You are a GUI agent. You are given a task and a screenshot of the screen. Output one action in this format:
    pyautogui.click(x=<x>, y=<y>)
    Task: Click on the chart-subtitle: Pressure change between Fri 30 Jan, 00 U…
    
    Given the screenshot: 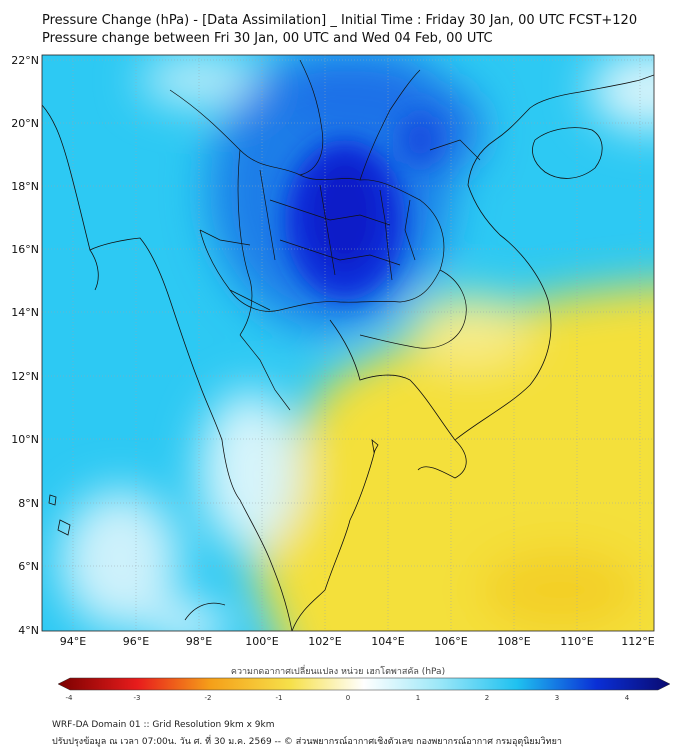 What is the action you would take?
    pyautogui.click(x=267, y=38)
    